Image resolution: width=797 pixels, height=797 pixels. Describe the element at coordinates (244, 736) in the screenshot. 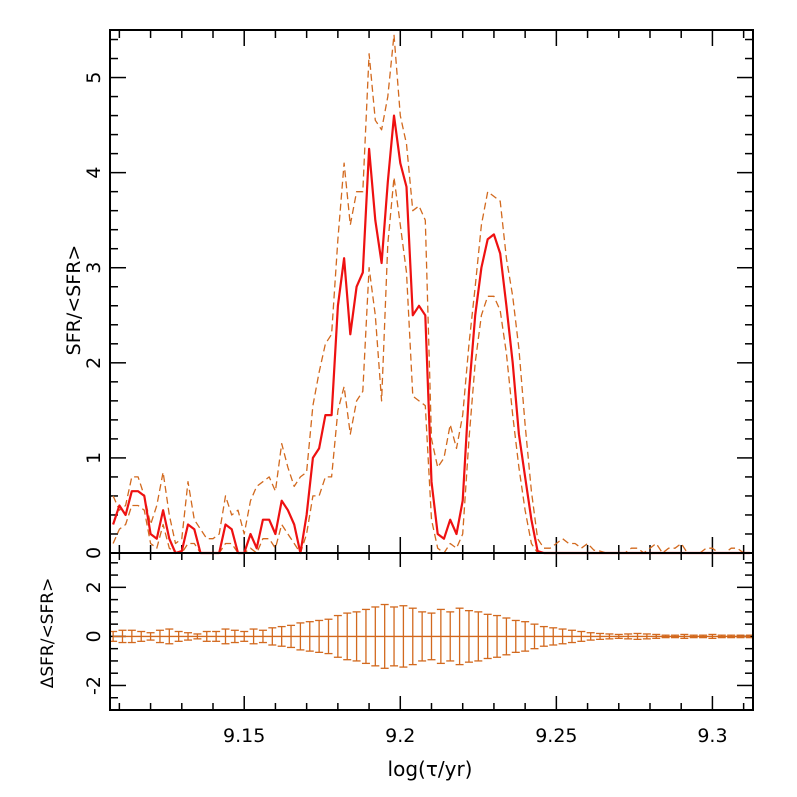

I see `x-tick-label: 9.15` at that location.